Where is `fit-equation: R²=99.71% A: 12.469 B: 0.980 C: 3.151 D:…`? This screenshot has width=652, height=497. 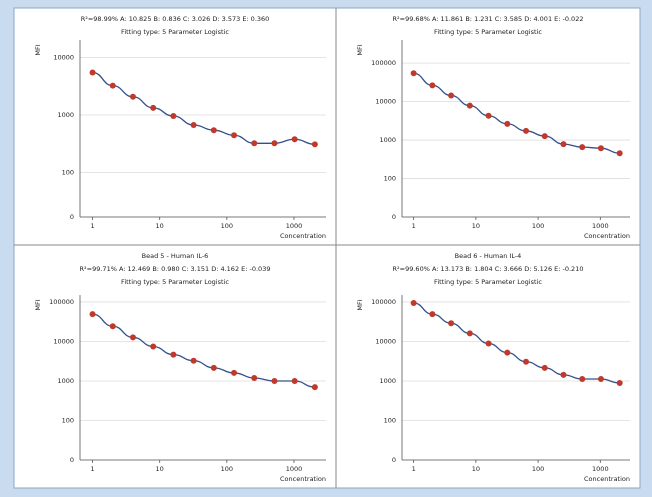
fit-equation: R²=99.71% A: 12.469 B: 0.980 C: 3.151 D:… is located at coordinates (175, 269).